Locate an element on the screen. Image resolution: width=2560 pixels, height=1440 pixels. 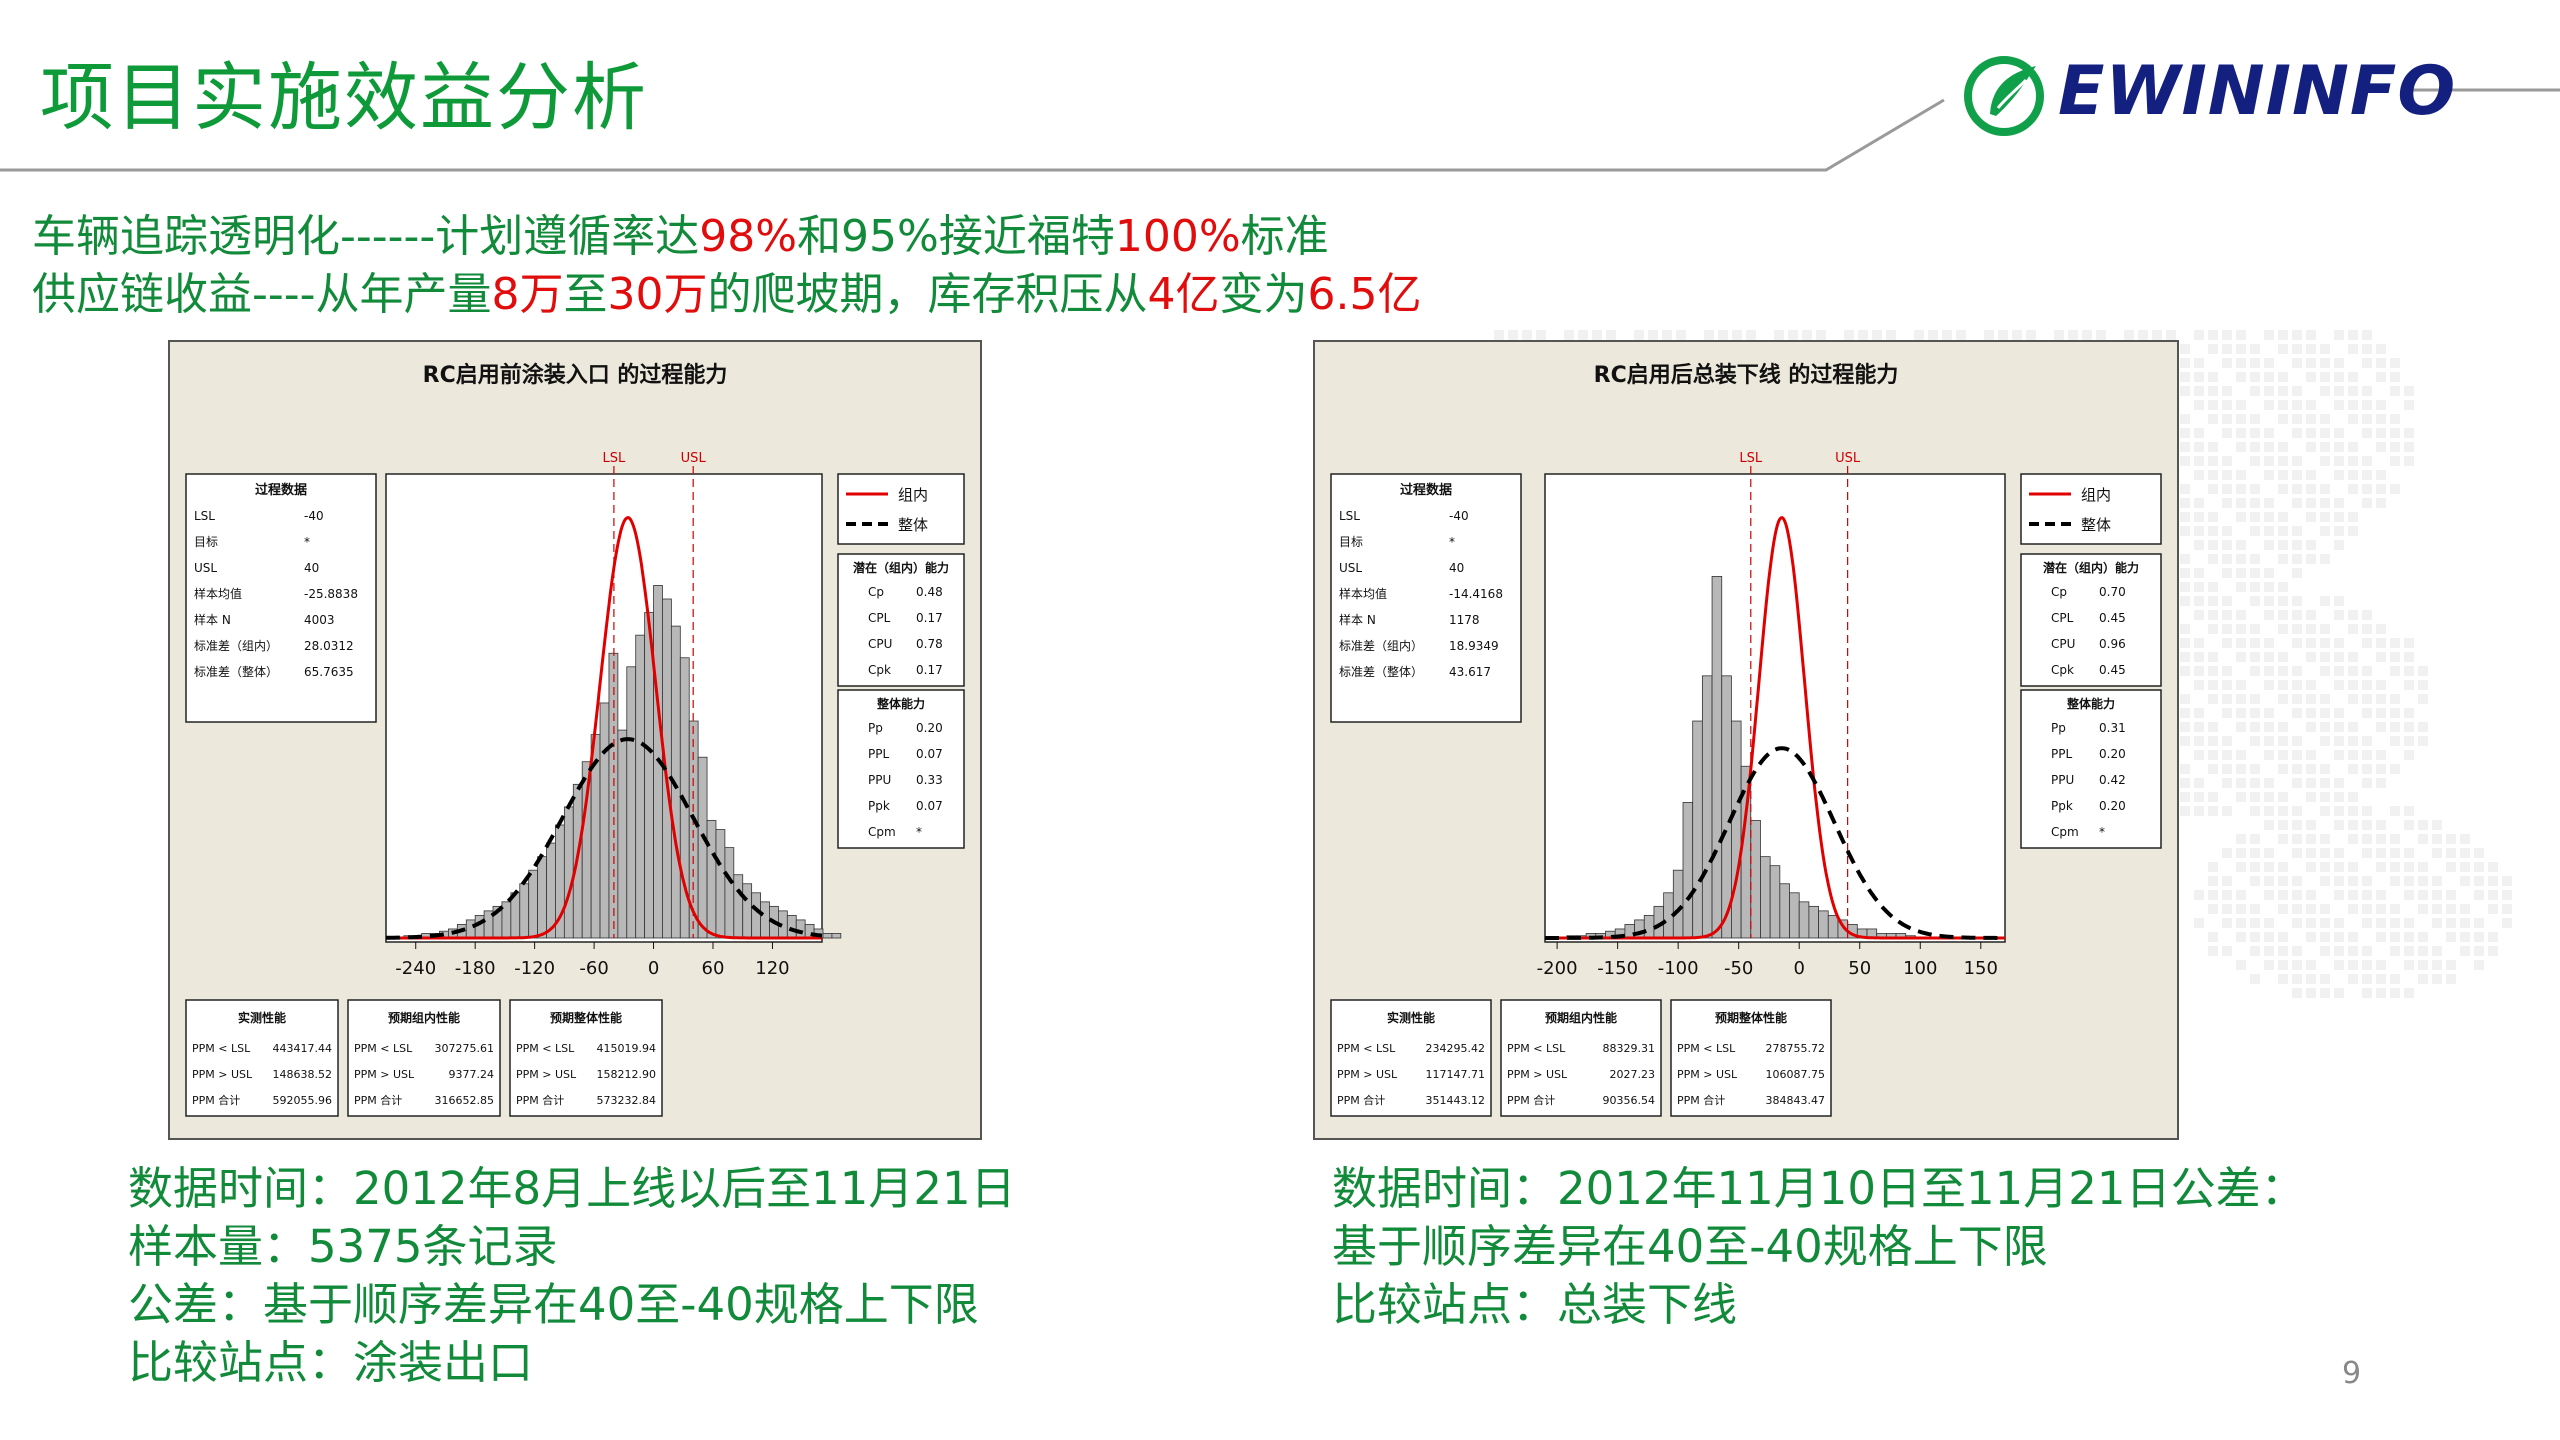
headline-segment: 车辆追踪透明化------计划遵循率达 is located at coordinates (366, 236).